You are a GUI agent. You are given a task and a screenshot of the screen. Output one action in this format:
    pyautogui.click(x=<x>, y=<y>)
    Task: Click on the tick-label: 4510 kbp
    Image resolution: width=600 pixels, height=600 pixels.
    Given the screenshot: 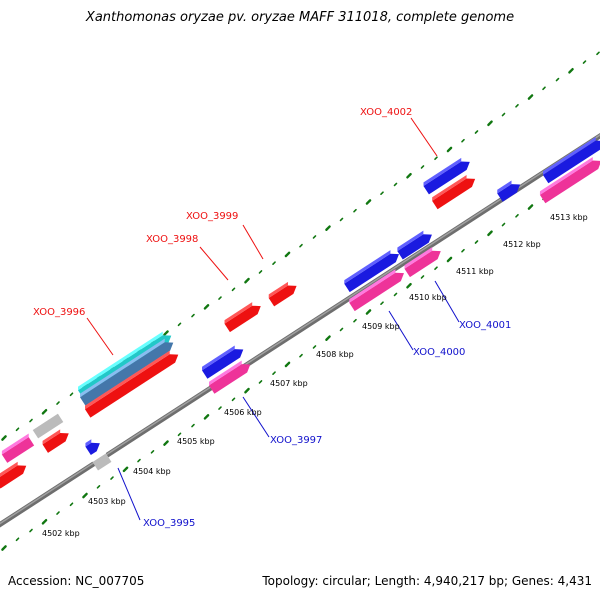 What is the action you would take?
    pyautogui.click(x=428, y=297)
    